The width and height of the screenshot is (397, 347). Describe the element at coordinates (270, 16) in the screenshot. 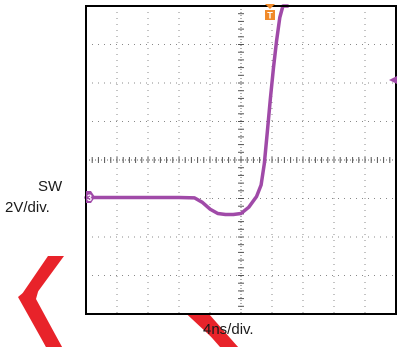

I see `trigger-marker-label: T` at that location.